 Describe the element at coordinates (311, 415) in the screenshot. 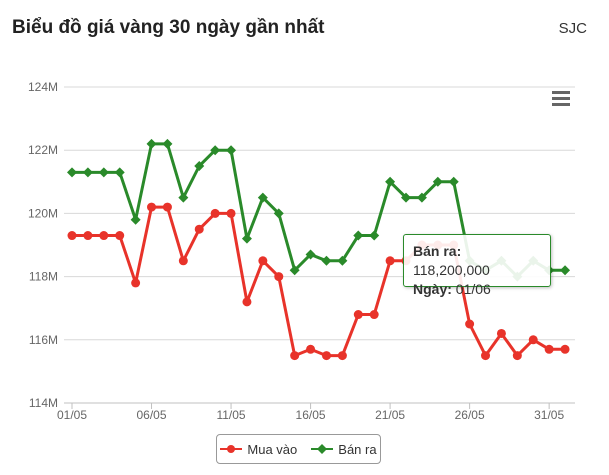

I see `x-tick-label: 16/05` at that location.